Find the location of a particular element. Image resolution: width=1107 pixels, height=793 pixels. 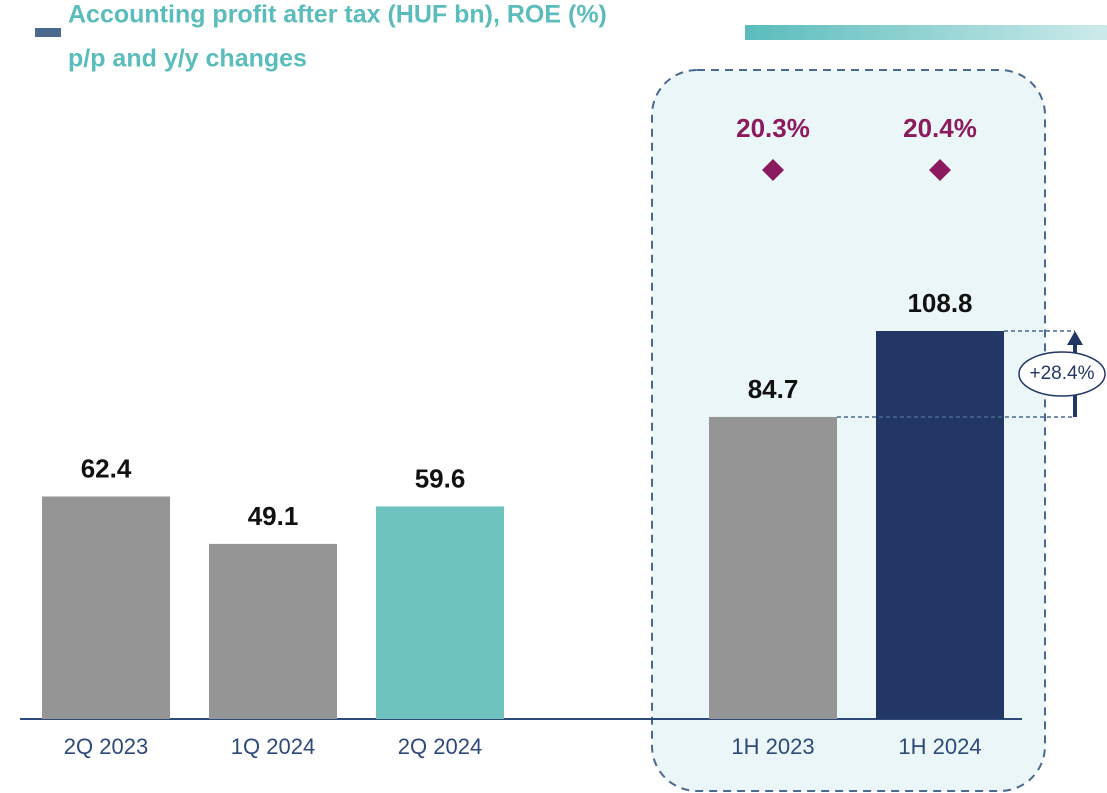

value-label: 62.4 is located at coordinates (106, 468).